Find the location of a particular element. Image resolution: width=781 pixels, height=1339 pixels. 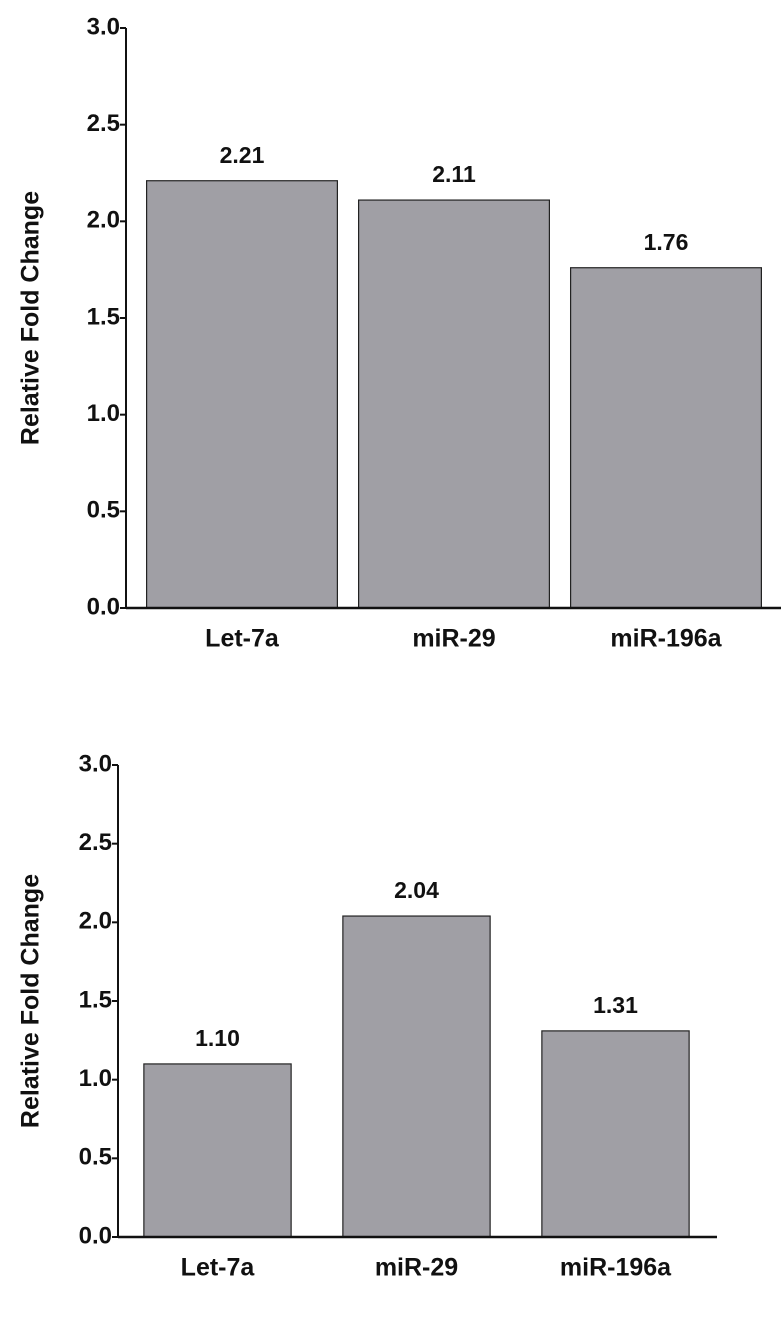

value-label: 1.10 is located at coordinates (217, 1038).